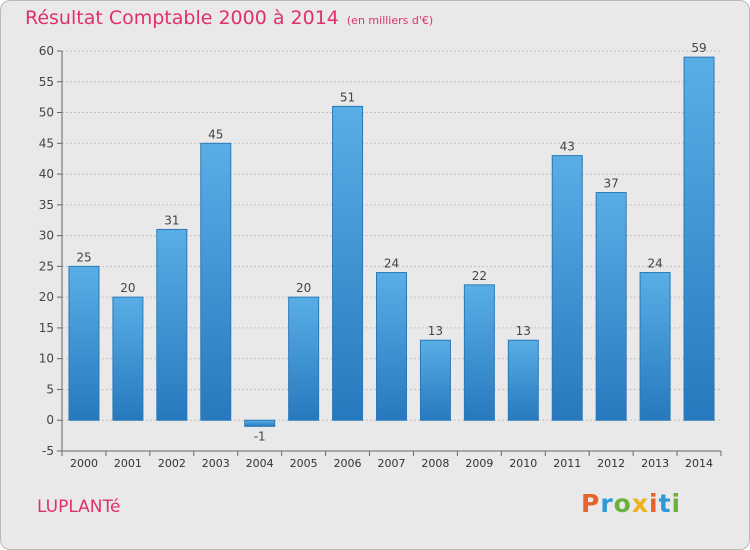  Describe the element at coordinates (591, 503) in the screenshot. I see `logo-letter: P` at that location.